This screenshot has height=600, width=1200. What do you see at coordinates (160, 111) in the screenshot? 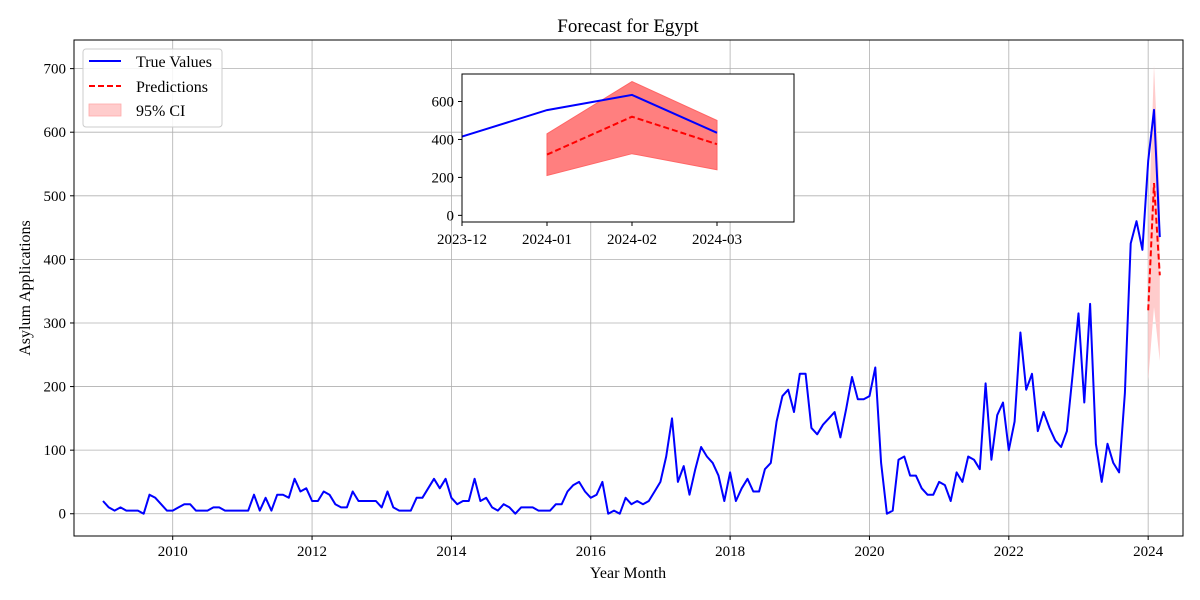
I see `legend-ci-label: 95% CI` at bounding box center [160, 111].